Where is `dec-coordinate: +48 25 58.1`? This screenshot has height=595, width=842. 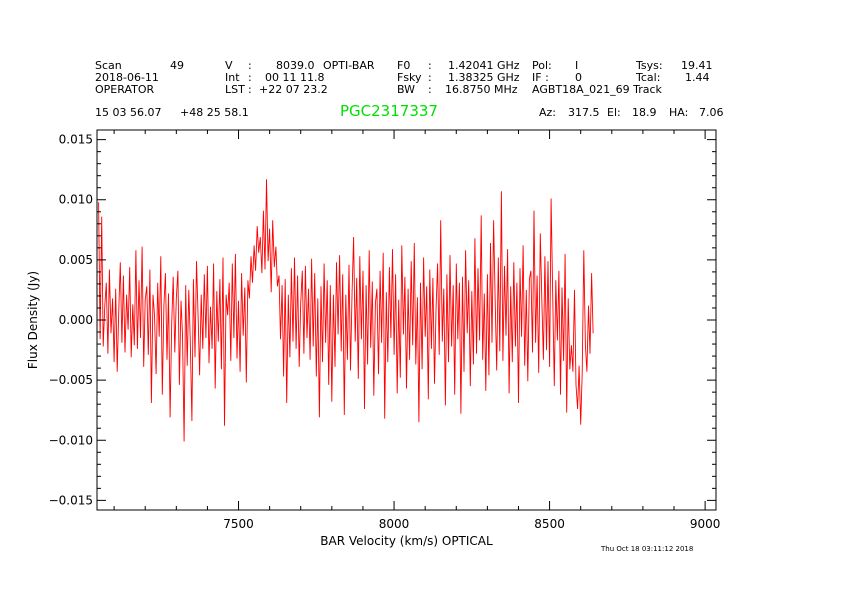
dec-coordinate: +48 25 58.1 is located at coordinates (214, 112).